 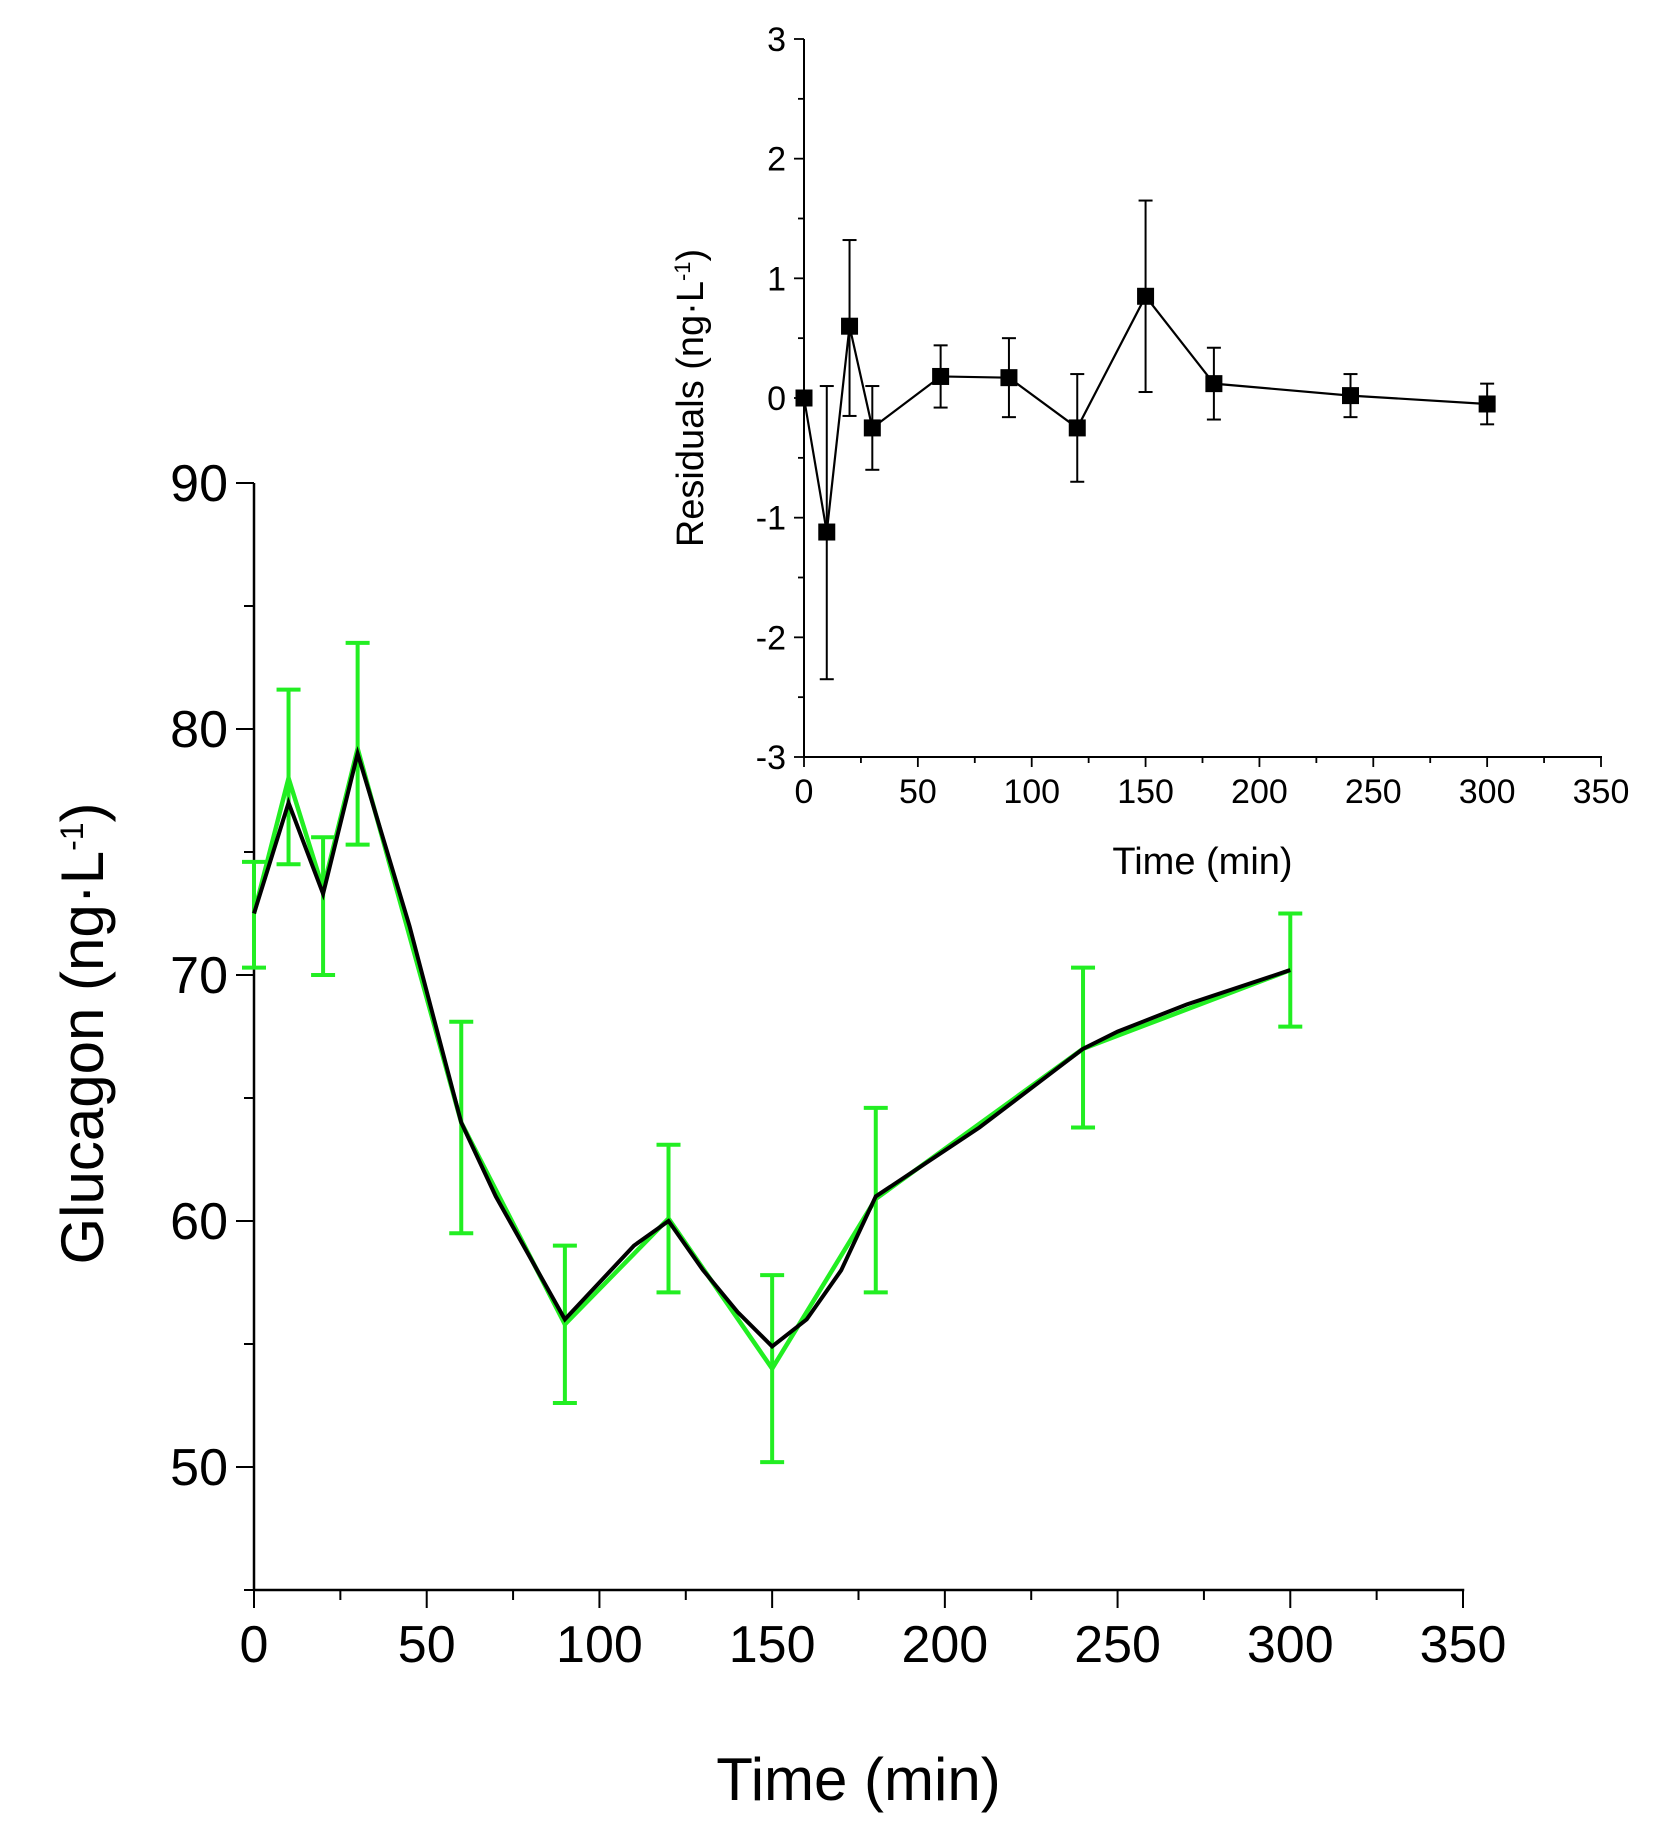 What do you see at coordinates (199, 730) in the screenshot?
I see `main-y-tick-label: 80` at bounding box center [199, 730].